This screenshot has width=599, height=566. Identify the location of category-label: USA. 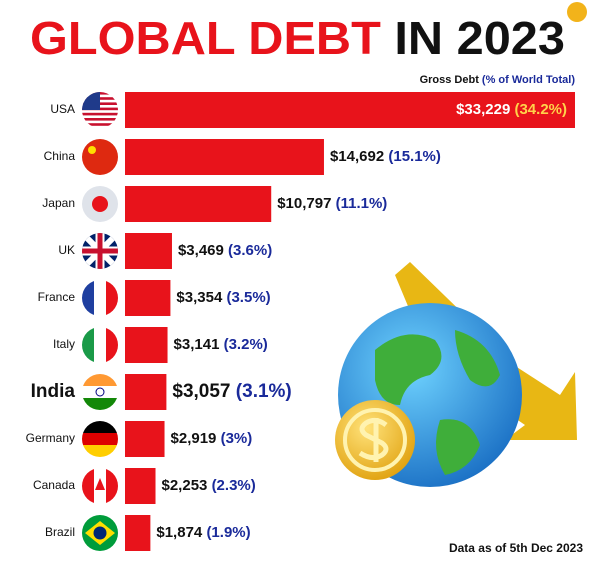
(62, 109).